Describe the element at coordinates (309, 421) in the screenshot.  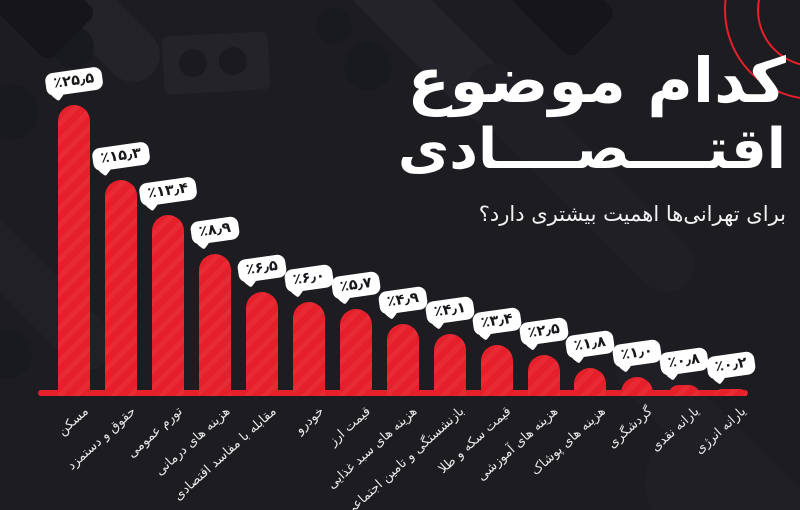
I see `category-label: خودرو` at that location.